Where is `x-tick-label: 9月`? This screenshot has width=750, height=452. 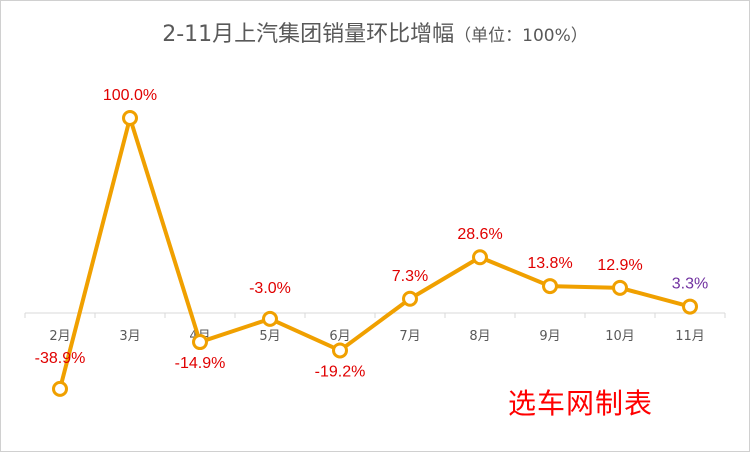 x-tick-label: 9月 is located at coordinates (549, 336).